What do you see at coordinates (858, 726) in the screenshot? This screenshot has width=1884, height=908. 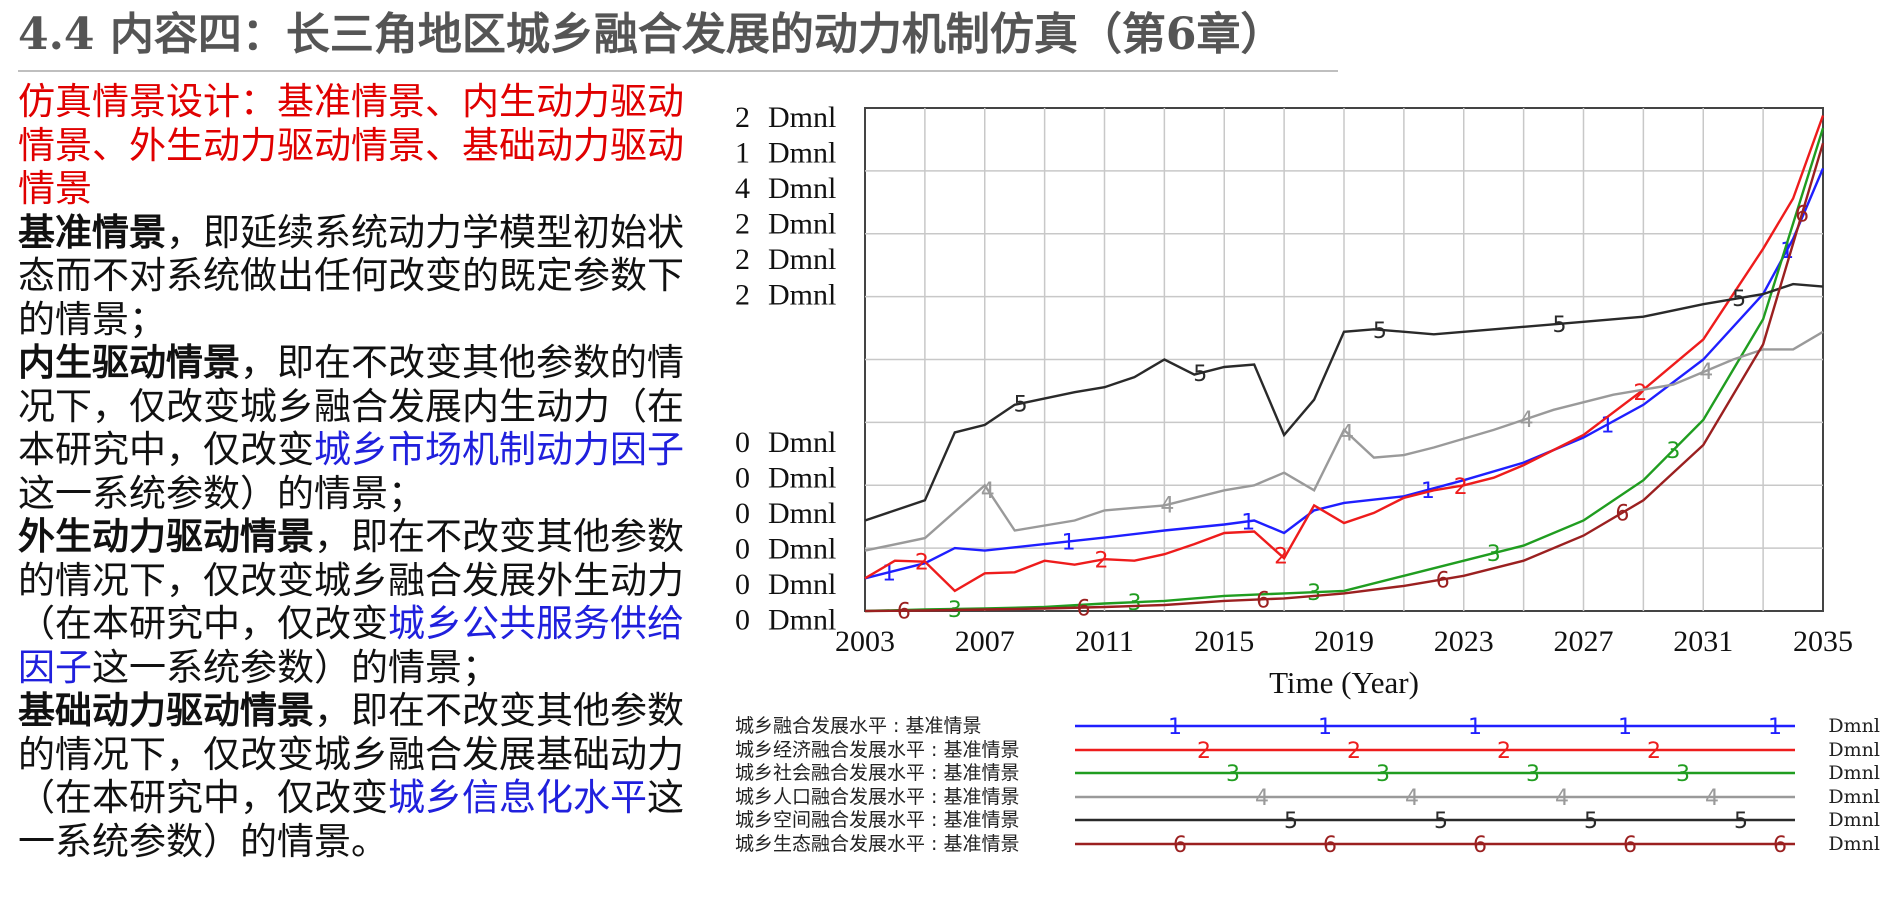 I see `legend-label: 城乡融合发展水平 : 基准情景` at bounding box center [858, 726].